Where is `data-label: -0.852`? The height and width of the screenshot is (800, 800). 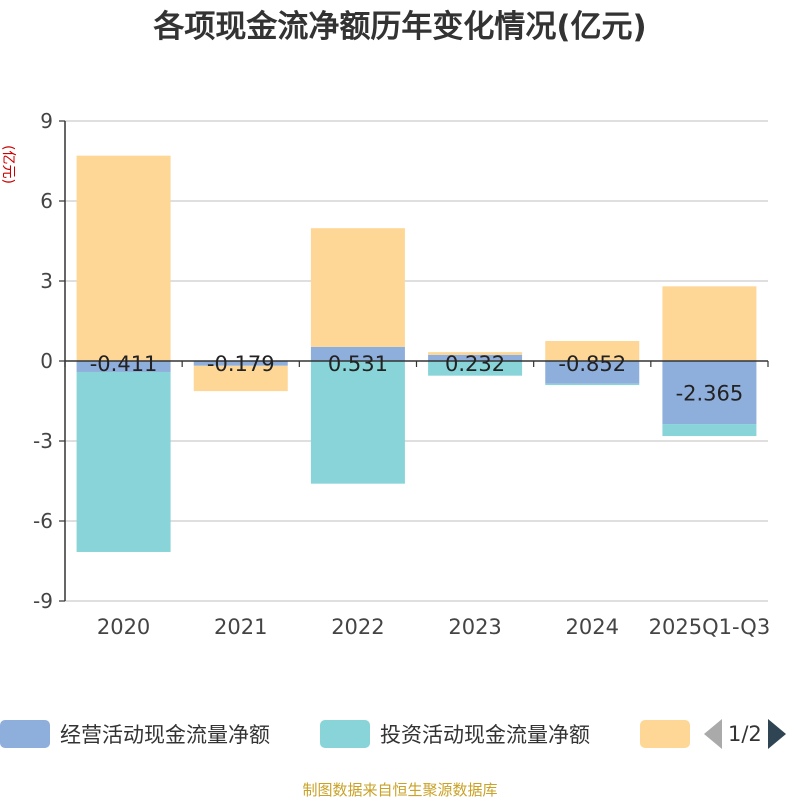
data-label: -0.852 is located at coordinates (592, 364).